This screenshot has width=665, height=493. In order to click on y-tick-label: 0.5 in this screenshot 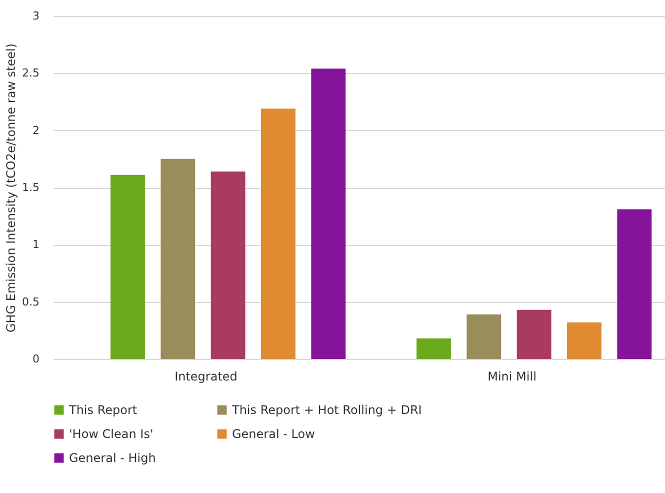, I will do `click(31, 301)`.